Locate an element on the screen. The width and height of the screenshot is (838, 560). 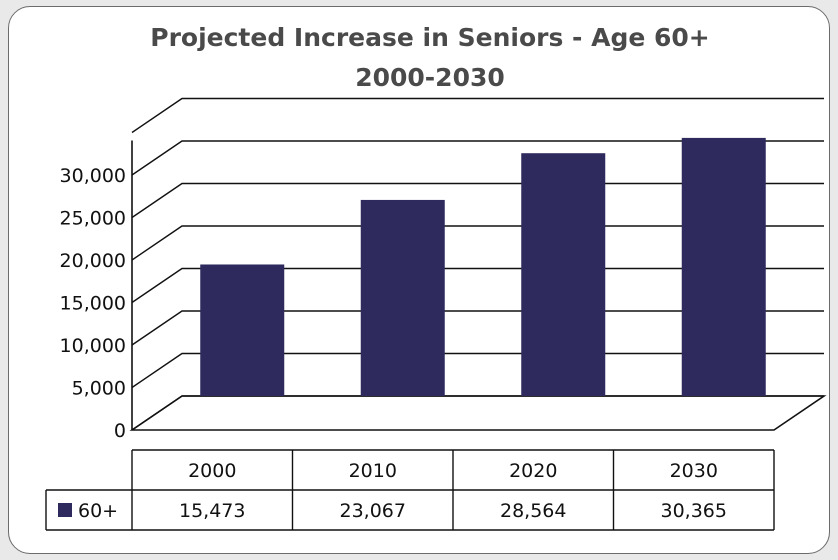
y-tick-label: 20,000 is located at coordinates (93, 261).